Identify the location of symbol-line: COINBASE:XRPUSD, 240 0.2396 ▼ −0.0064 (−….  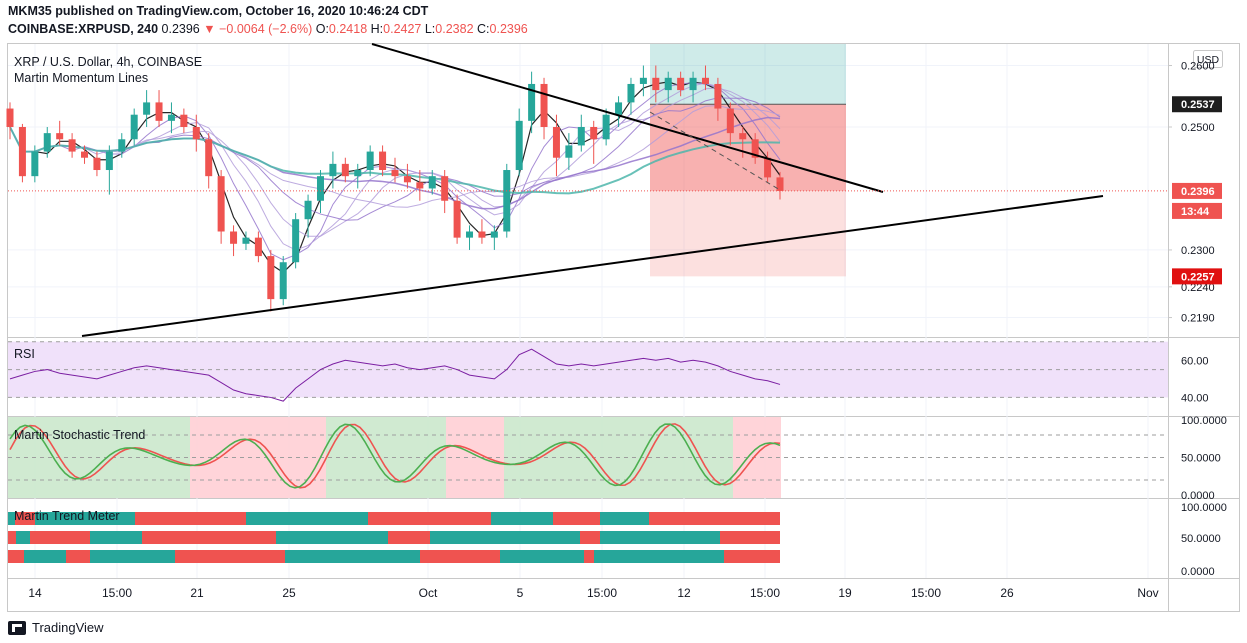
(268, 29).